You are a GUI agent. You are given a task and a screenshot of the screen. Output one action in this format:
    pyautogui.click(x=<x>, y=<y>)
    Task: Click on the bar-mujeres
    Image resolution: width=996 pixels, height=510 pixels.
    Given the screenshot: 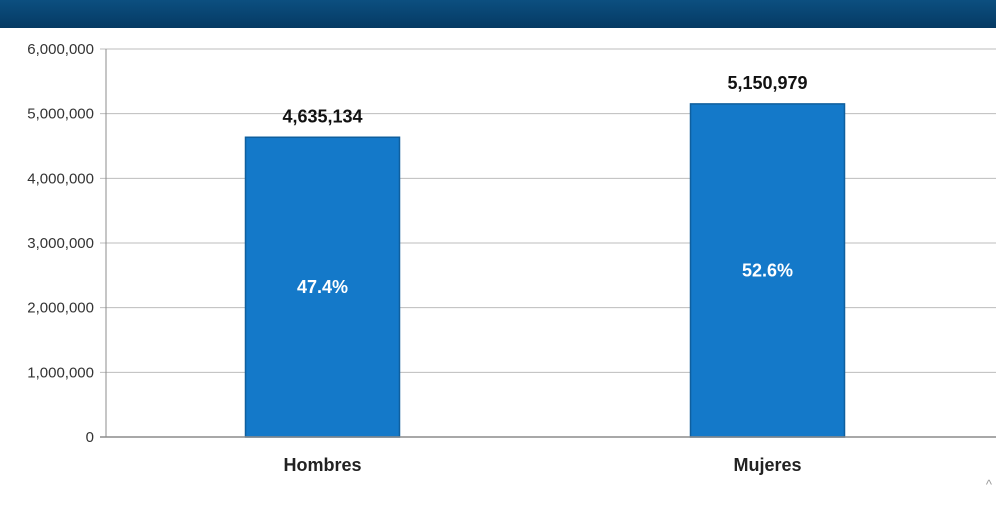 What is the action you would take?
    pyautogui.click(x=767, y=270)
    